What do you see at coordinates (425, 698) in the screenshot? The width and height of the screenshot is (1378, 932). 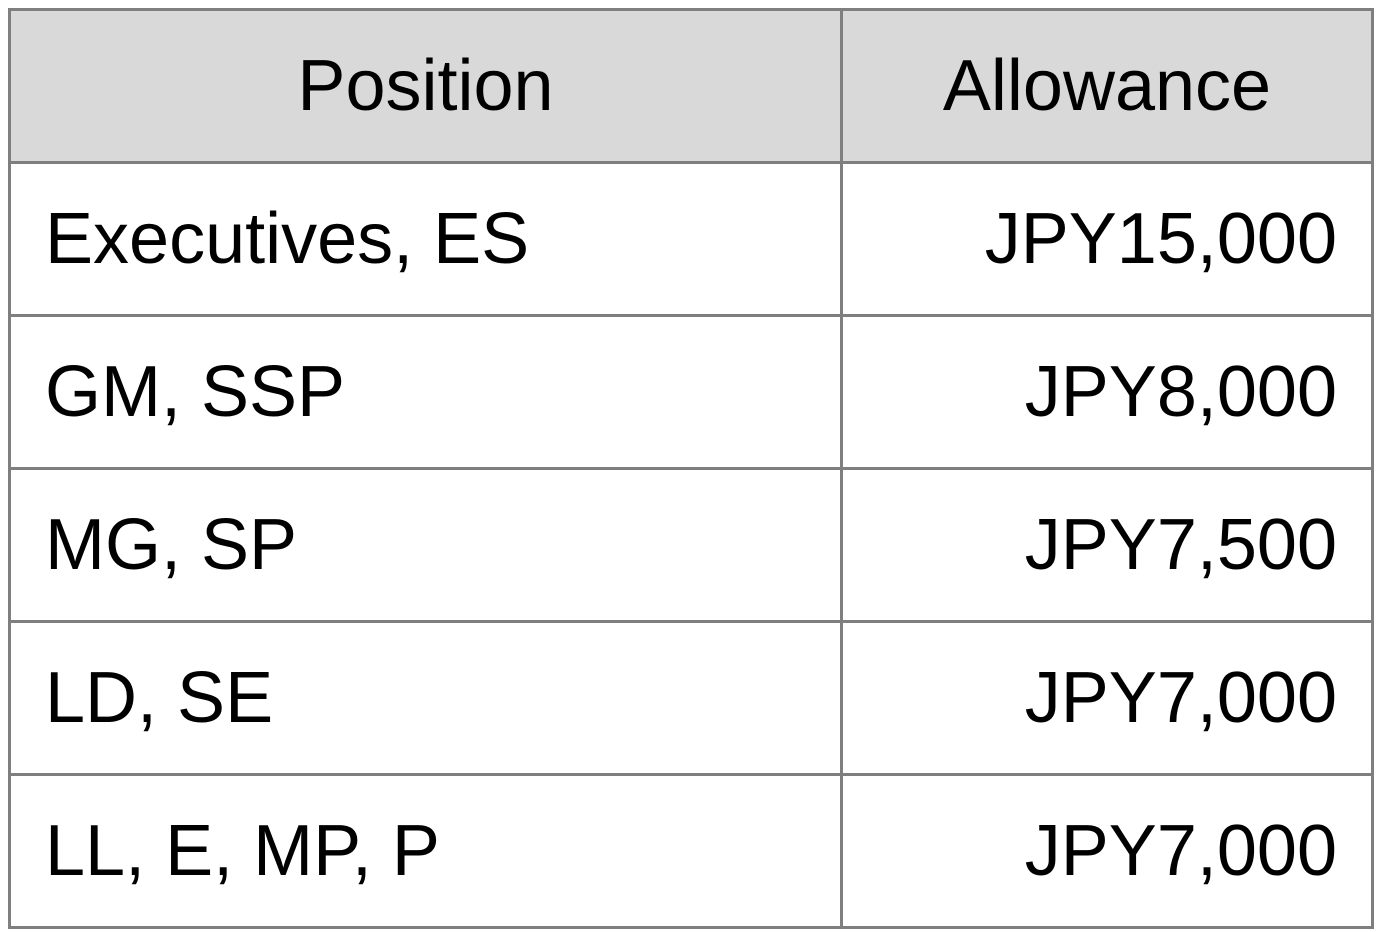 I see `position-cell: LD, SE` at bounding box center [425, 698].